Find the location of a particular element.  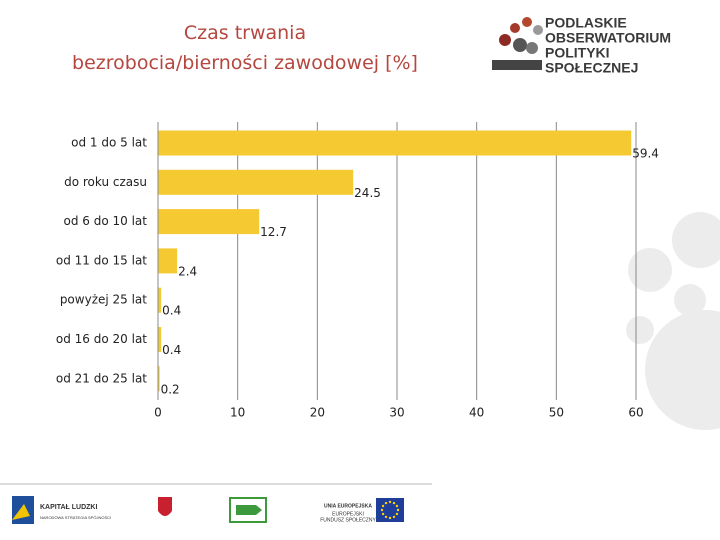

logo-text: FUNDUSZ SPOŁECZNY is located at coordinates (348, 520).